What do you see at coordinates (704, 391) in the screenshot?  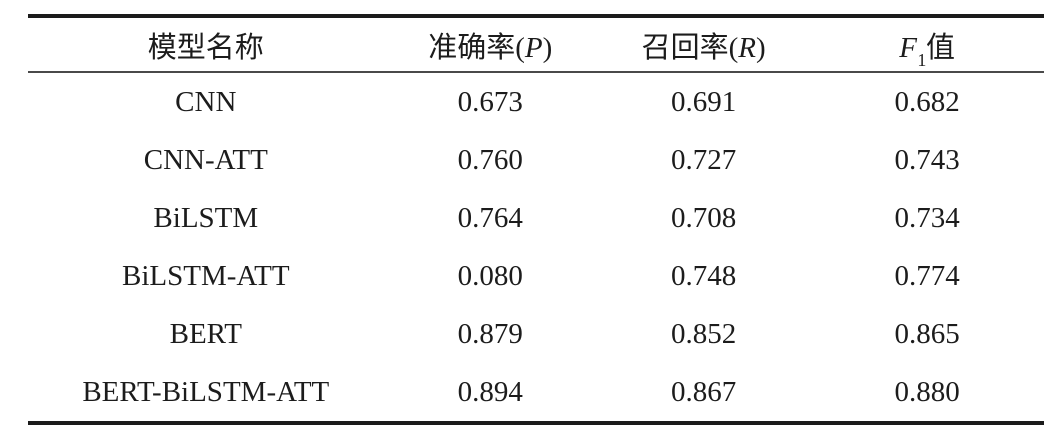 I see `cell-recall: 0.867` at bounding box center [704, 391].